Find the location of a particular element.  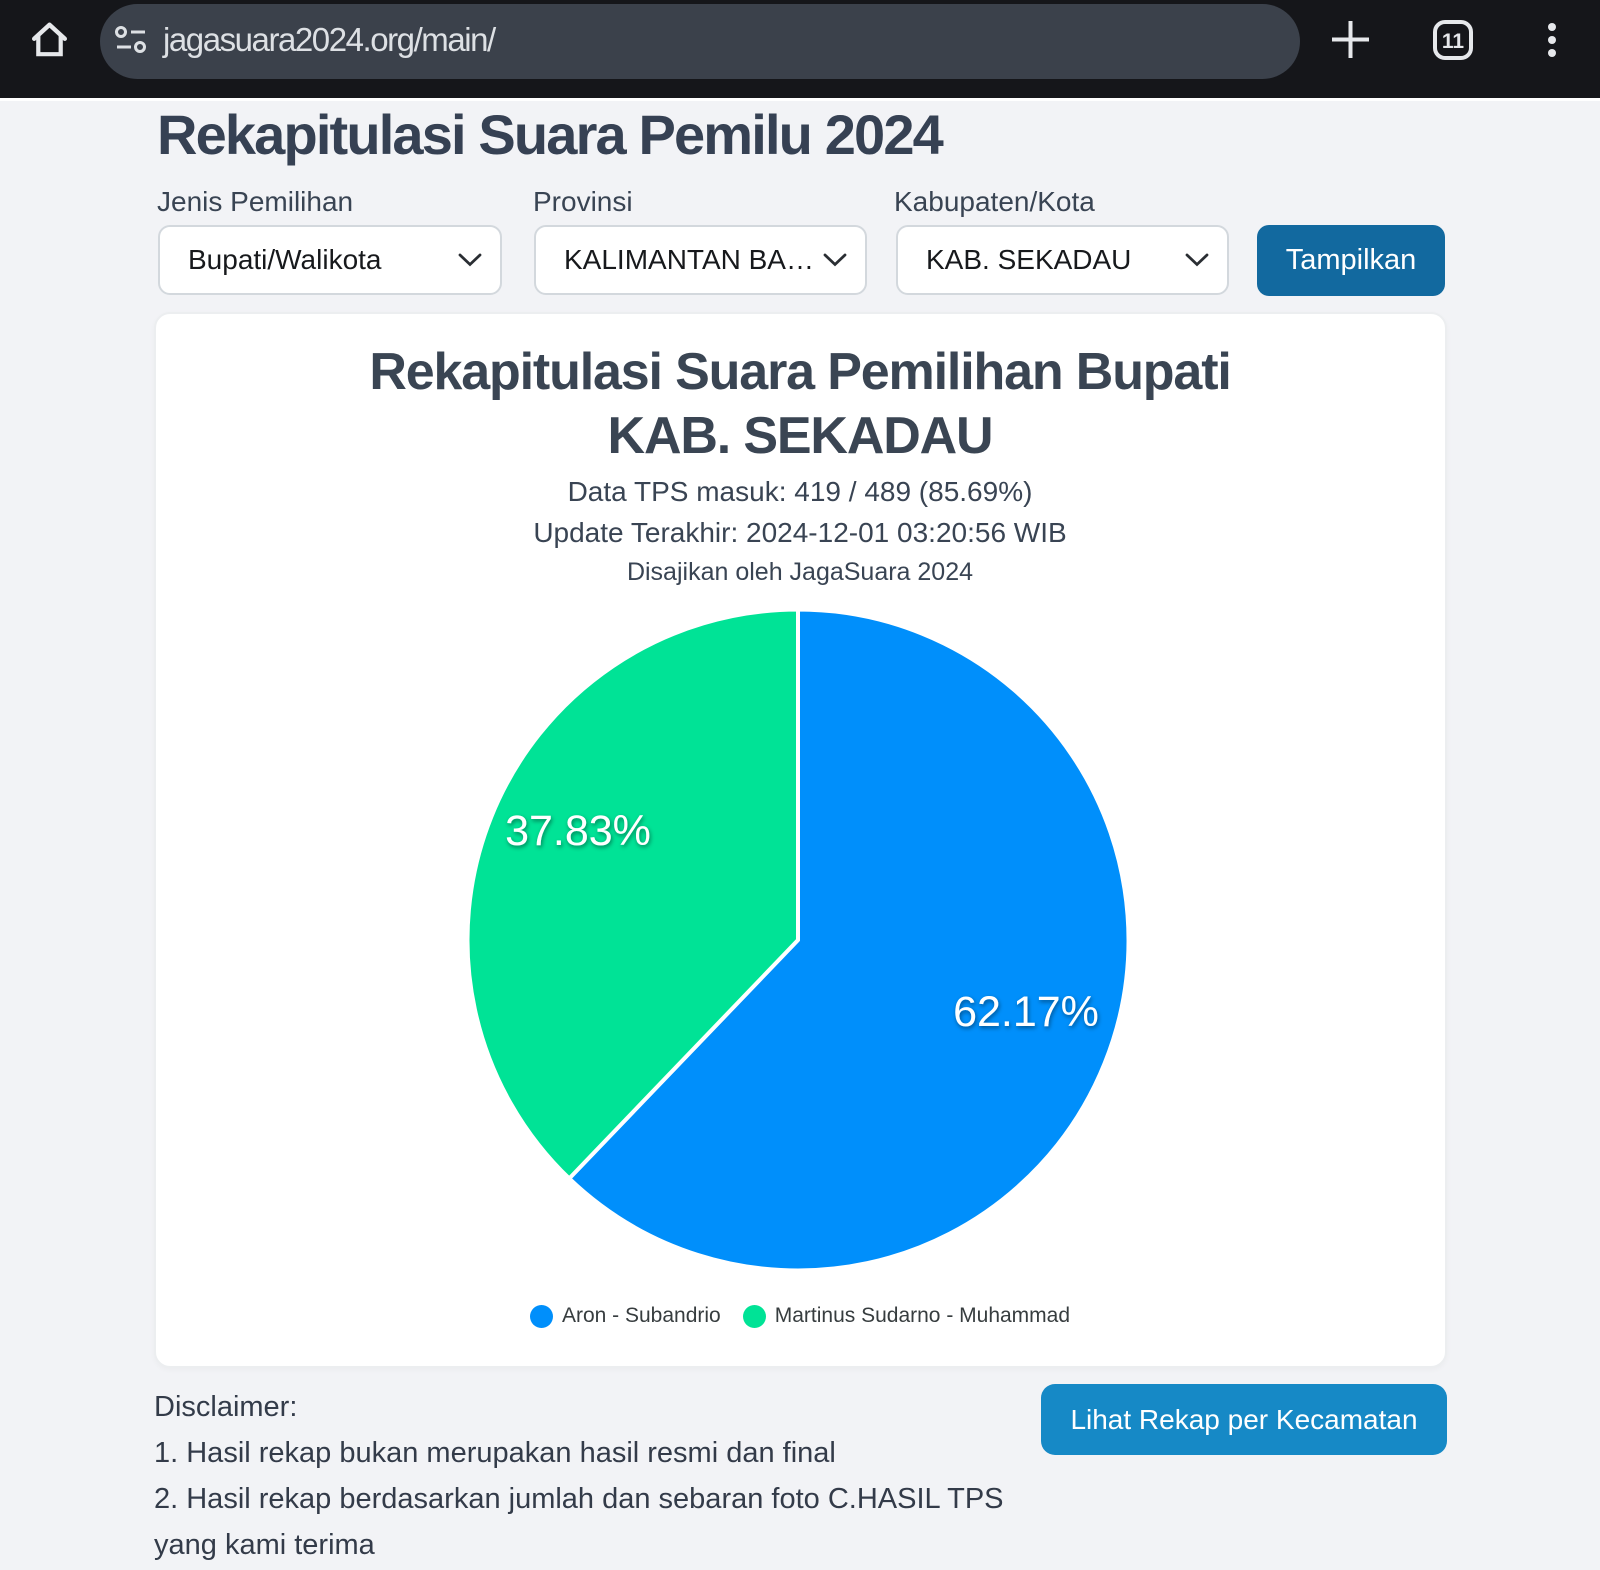

svg-text: 11 is located at coordinates (1453, 41).